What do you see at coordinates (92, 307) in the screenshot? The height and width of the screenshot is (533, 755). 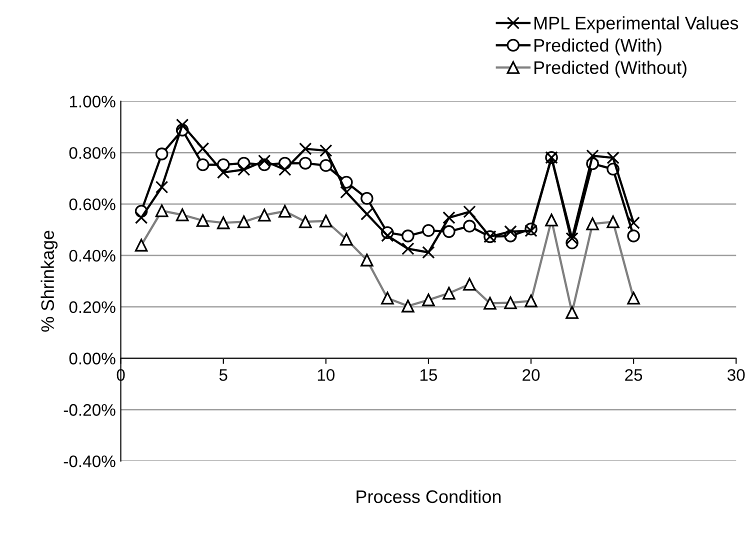 I see `y-tick-label: 0.20%` at bounding box center [92, 307].